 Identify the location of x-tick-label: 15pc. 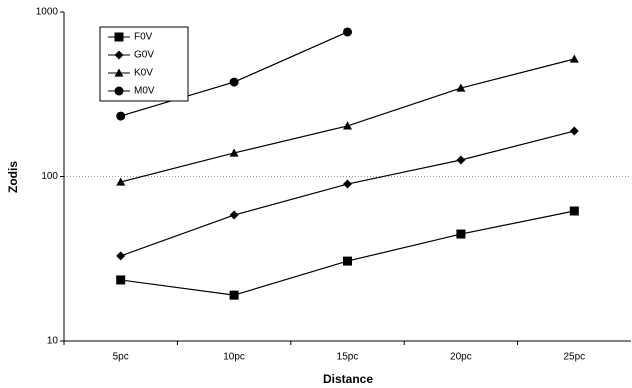
(348, 357).